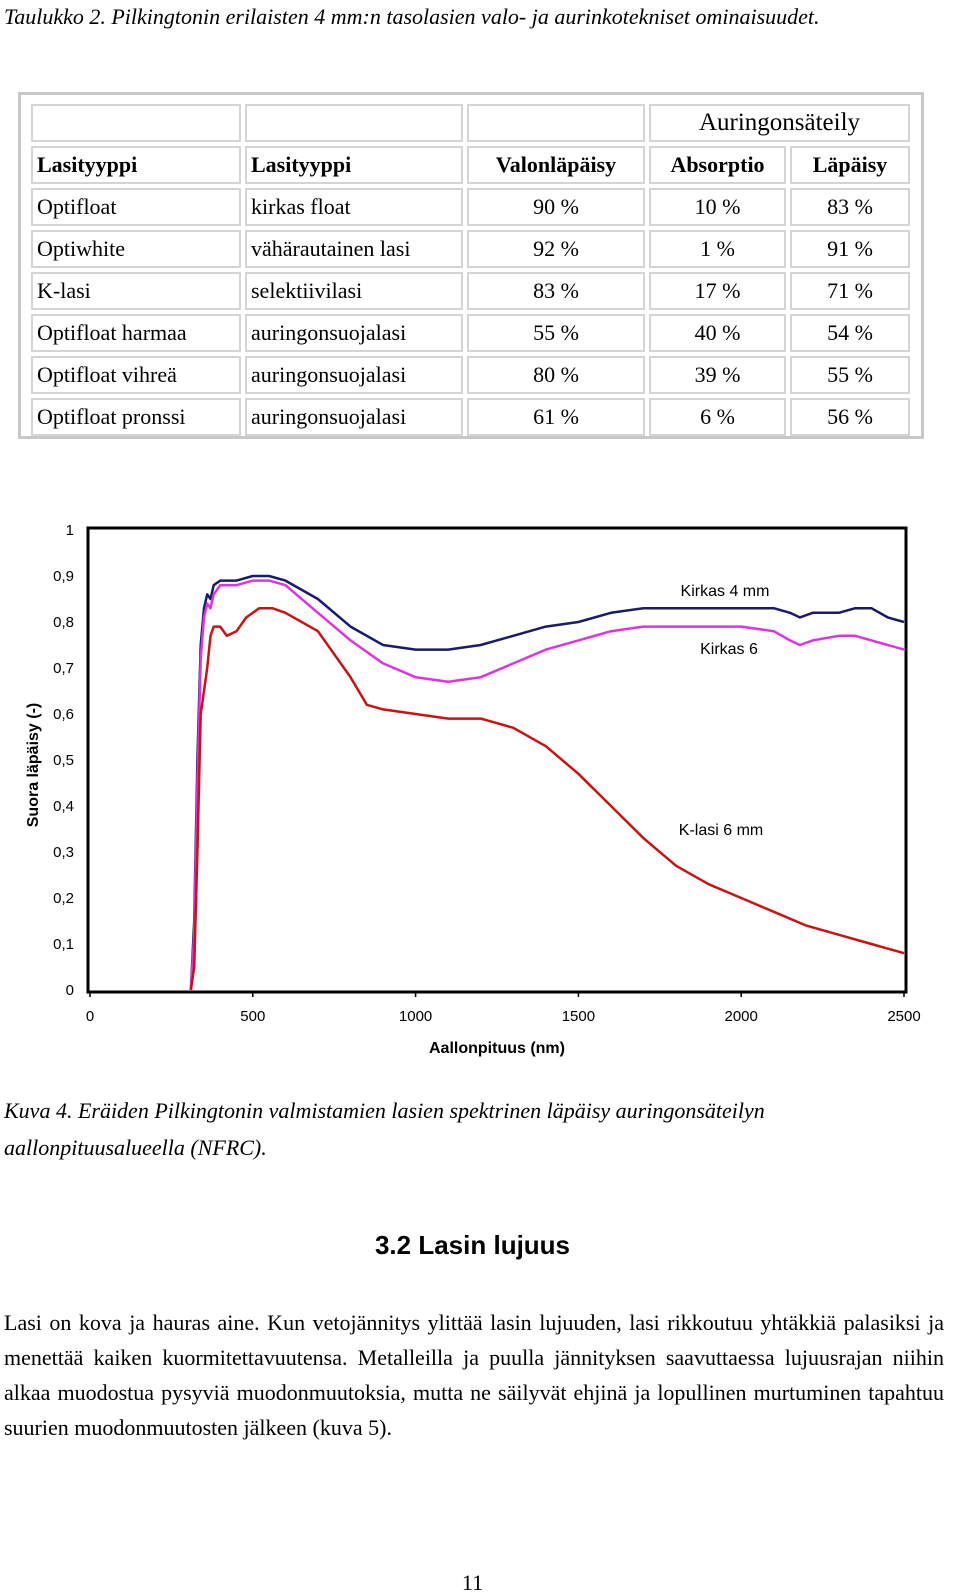  I want to click on table-cell: 10 %, so click(717, 207).